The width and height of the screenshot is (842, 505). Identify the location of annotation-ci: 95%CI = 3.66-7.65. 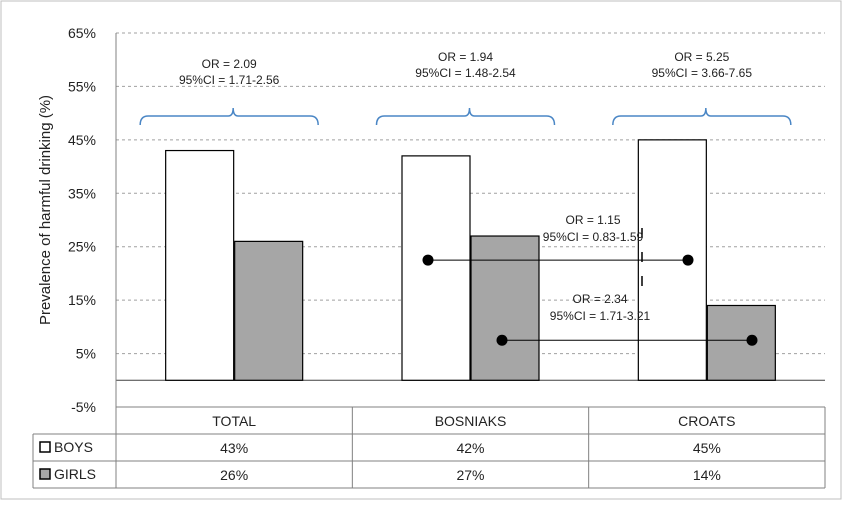
(702, 73).